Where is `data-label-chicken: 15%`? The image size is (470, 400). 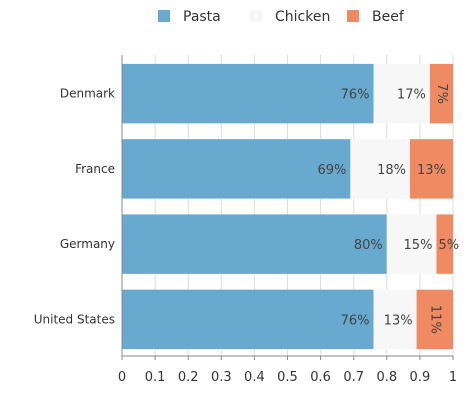 data-label-chicken: 15% is located at coordinates (418, 245).